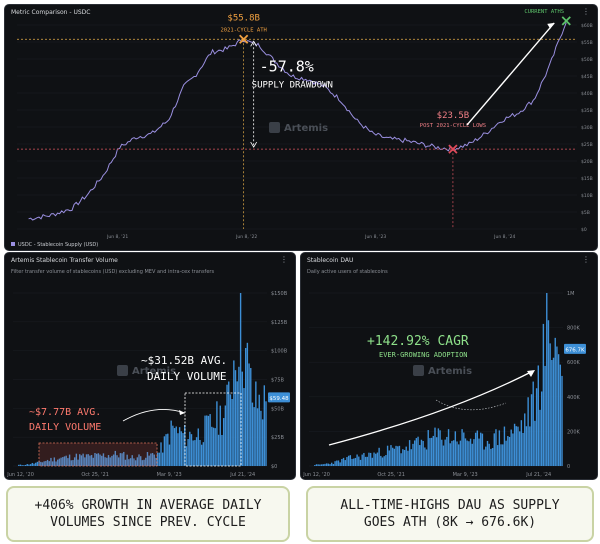 This screenshot has height=544, width=600. I want to click on peak-label: 2021-CYCLE ATH, so click(243, 30).